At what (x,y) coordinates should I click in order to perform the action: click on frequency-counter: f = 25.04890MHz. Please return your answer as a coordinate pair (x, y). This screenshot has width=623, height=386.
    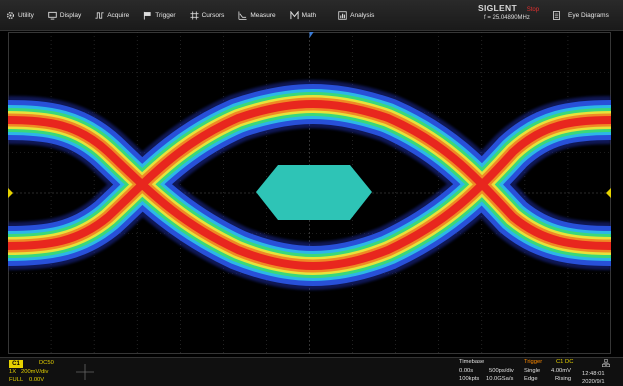
    Looking at the image, I should click on (507, 18).